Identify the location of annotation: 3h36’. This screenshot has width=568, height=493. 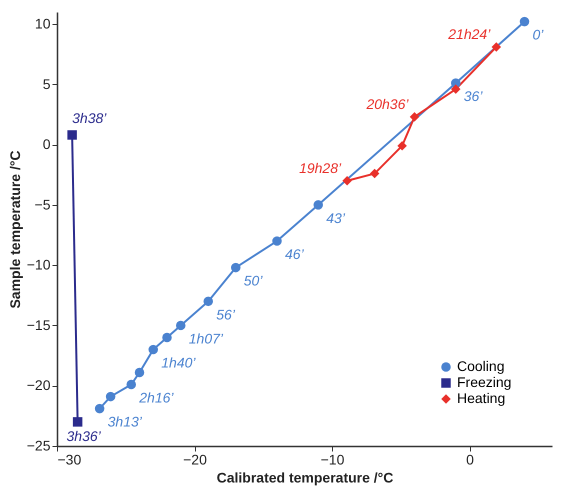
(84, 436).